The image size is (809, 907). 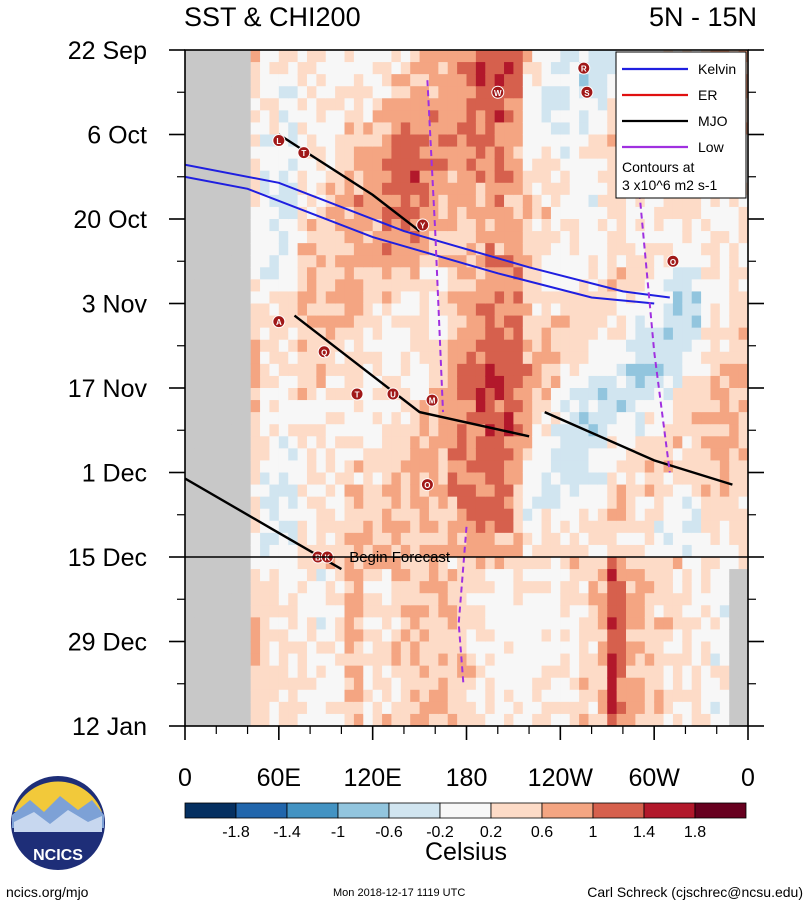 I want to click on y-tick-label: 20 Oct, so click(x=110, y=220).